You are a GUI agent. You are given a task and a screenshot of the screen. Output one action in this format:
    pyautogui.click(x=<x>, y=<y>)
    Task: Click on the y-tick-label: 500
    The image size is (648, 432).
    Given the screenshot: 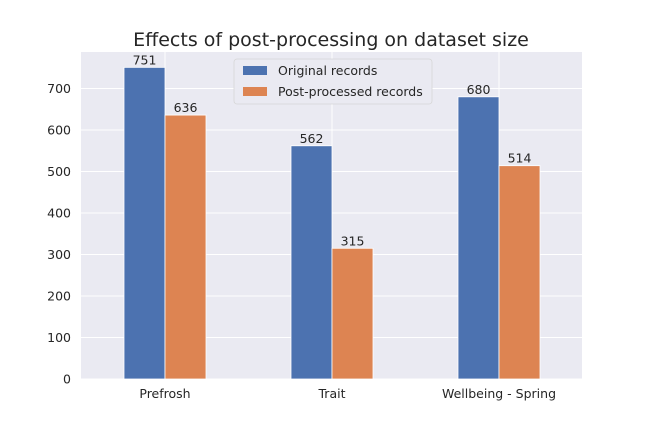 What is the action you would take?
    pyautogui.click(x=59, y=171)
    